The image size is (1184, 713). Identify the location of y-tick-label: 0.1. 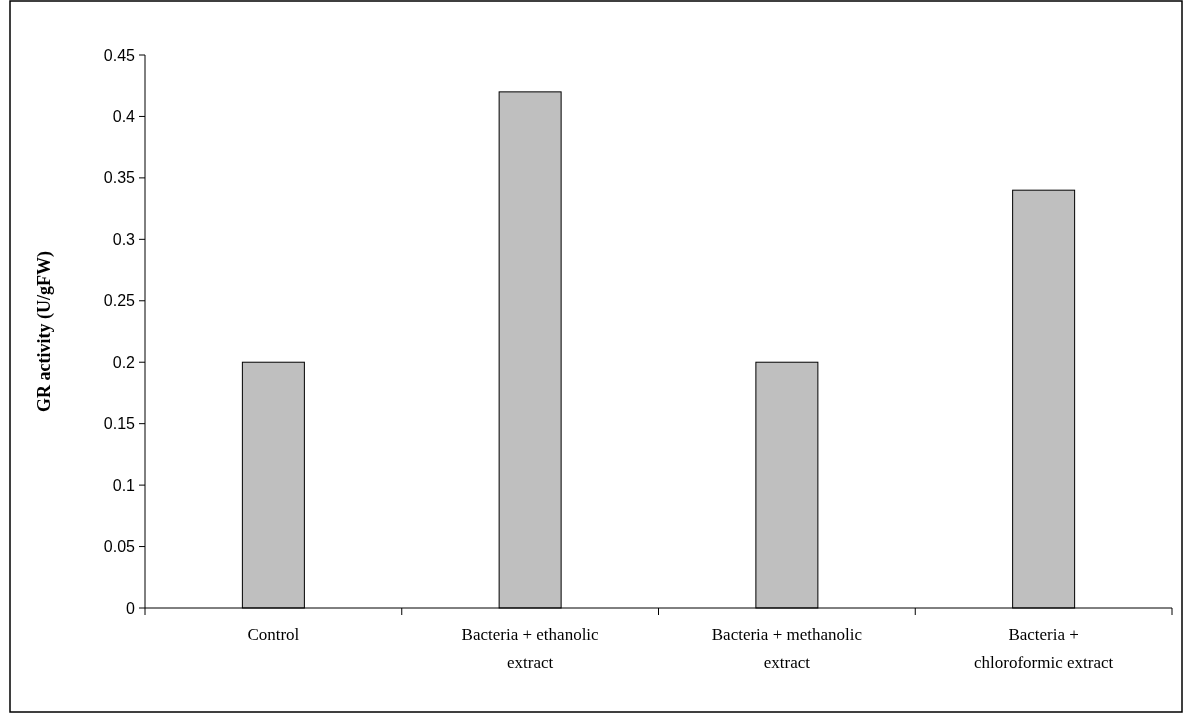
(124, 485).